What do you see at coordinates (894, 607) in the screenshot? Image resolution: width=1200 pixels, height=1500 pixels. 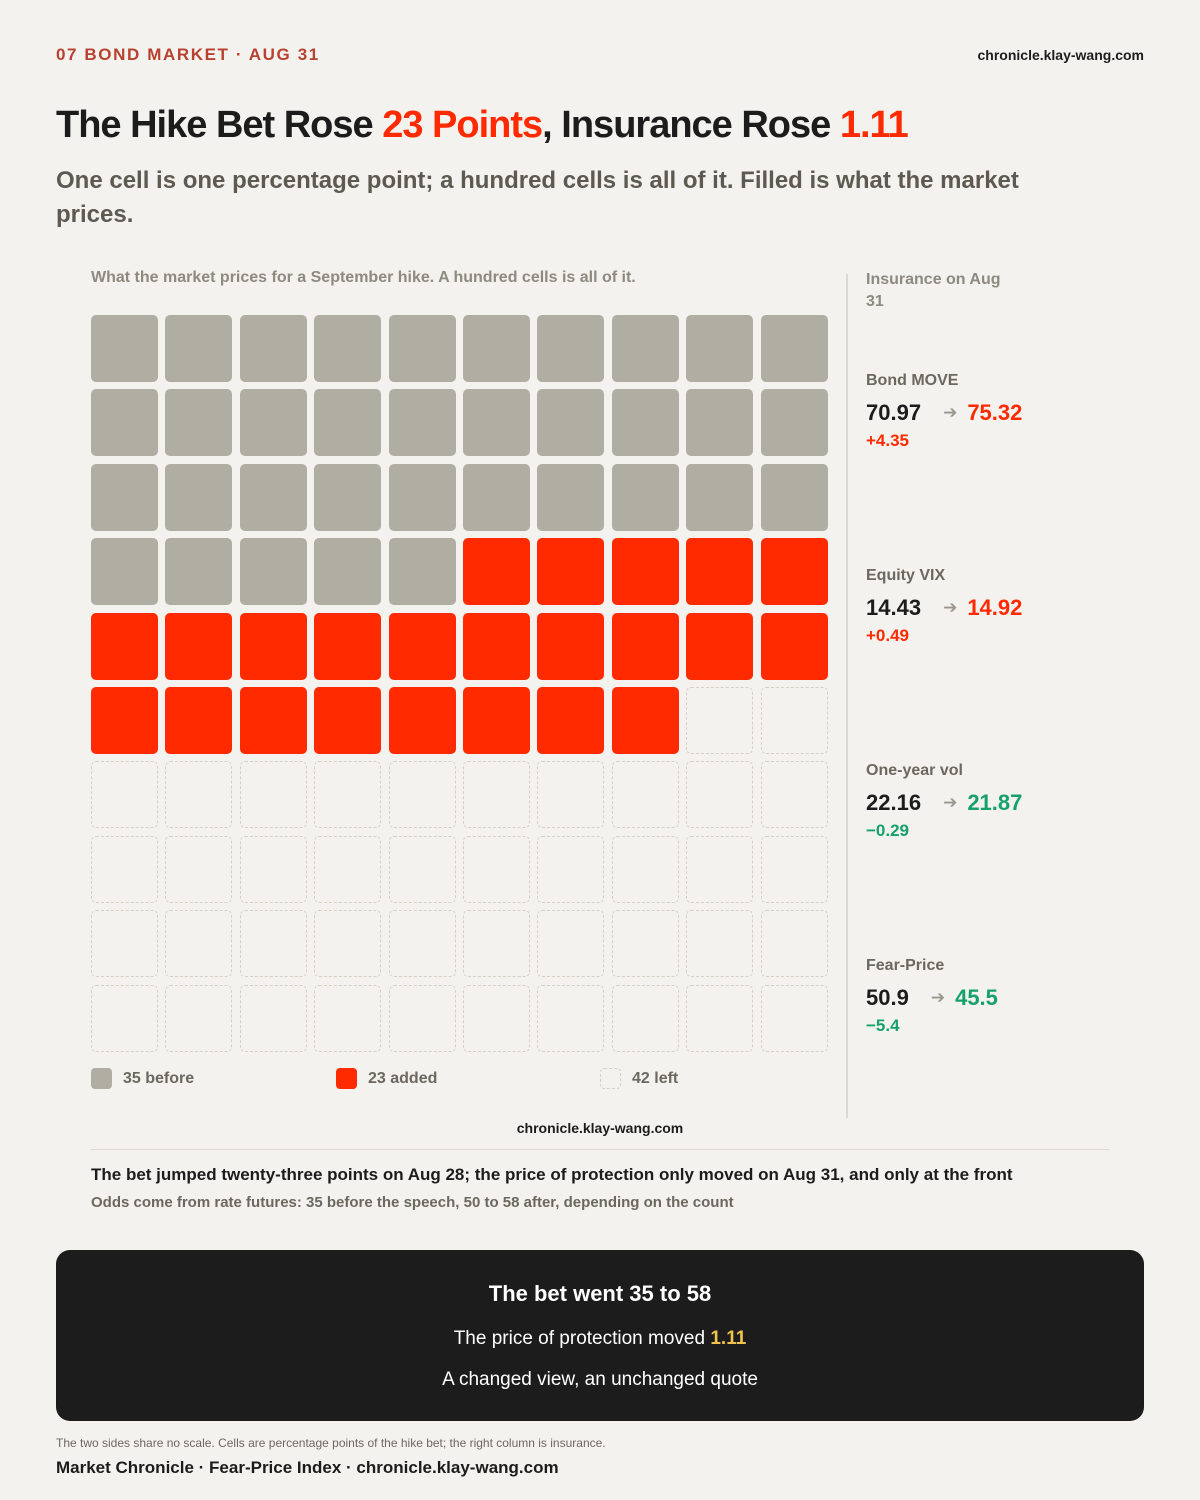 I see `metric-before-value: 14.43` at bounding box center [894, 607].